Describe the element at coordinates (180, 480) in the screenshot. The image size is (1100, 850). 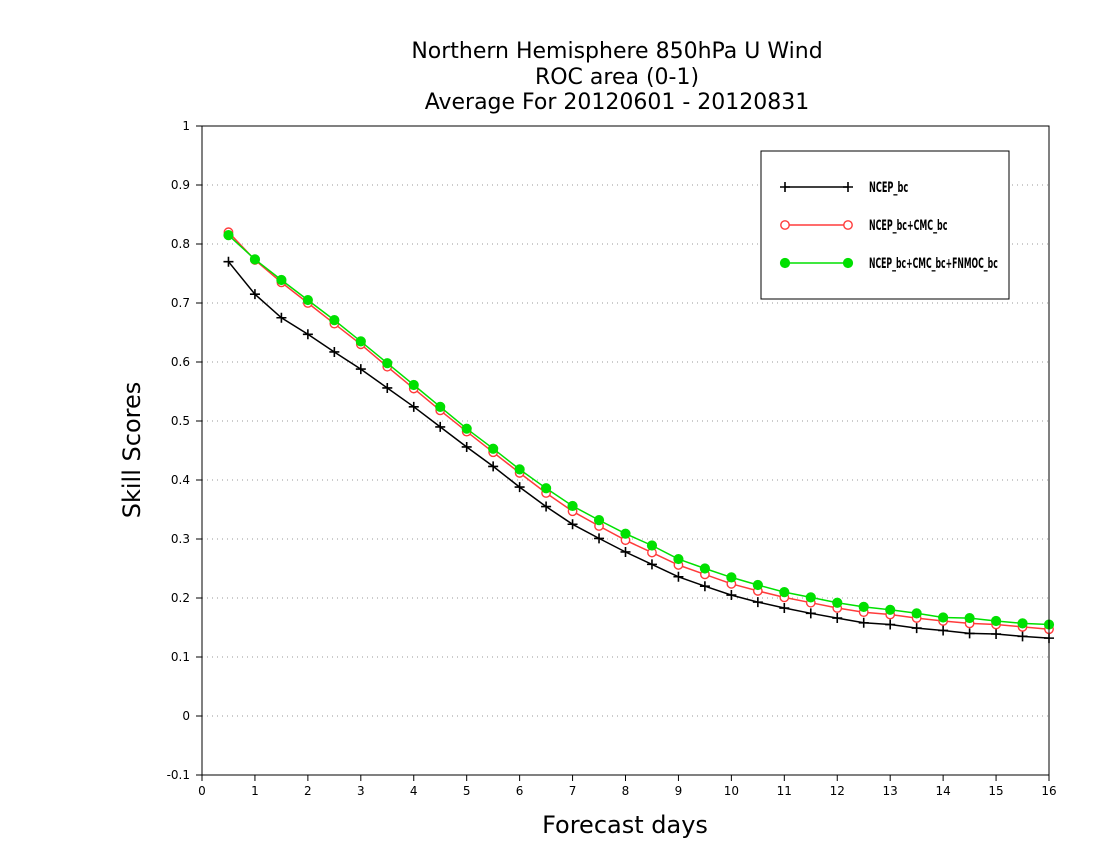
I see `y-tick-label-5: 0.4` at that location.